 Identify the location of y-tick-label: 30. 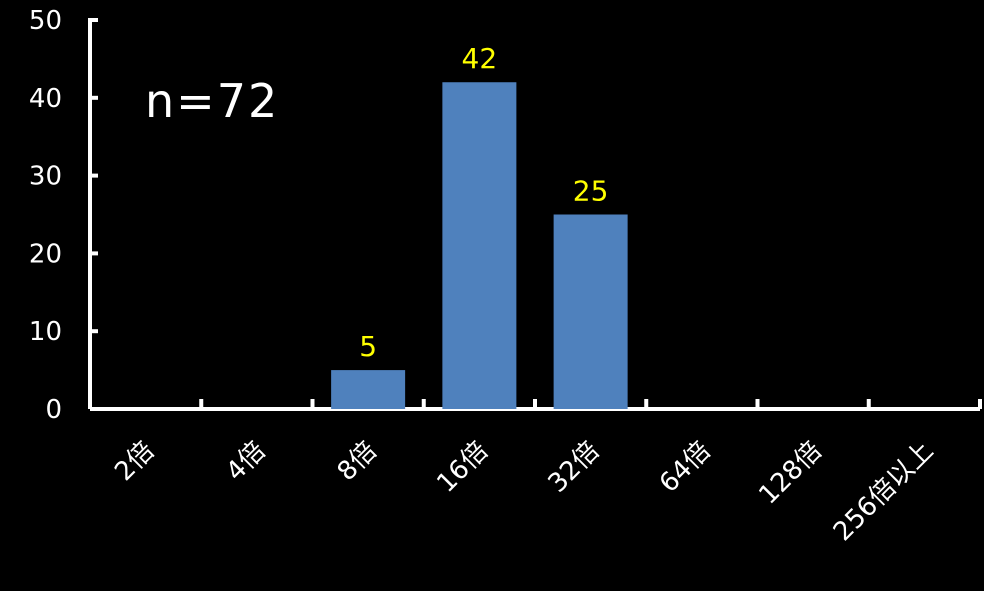
(45, 177).